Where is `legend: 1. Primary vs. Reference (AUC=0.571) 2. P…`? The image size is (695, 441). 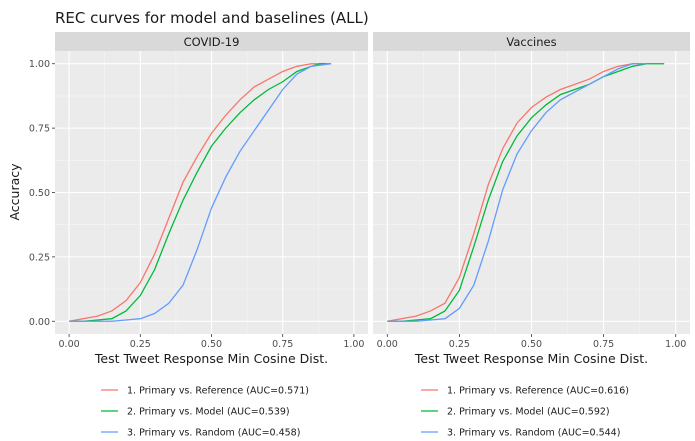
legend: 1. Primary vs. Reference (AUC=0.571) 2. P… is located at coordinates (205, 412).